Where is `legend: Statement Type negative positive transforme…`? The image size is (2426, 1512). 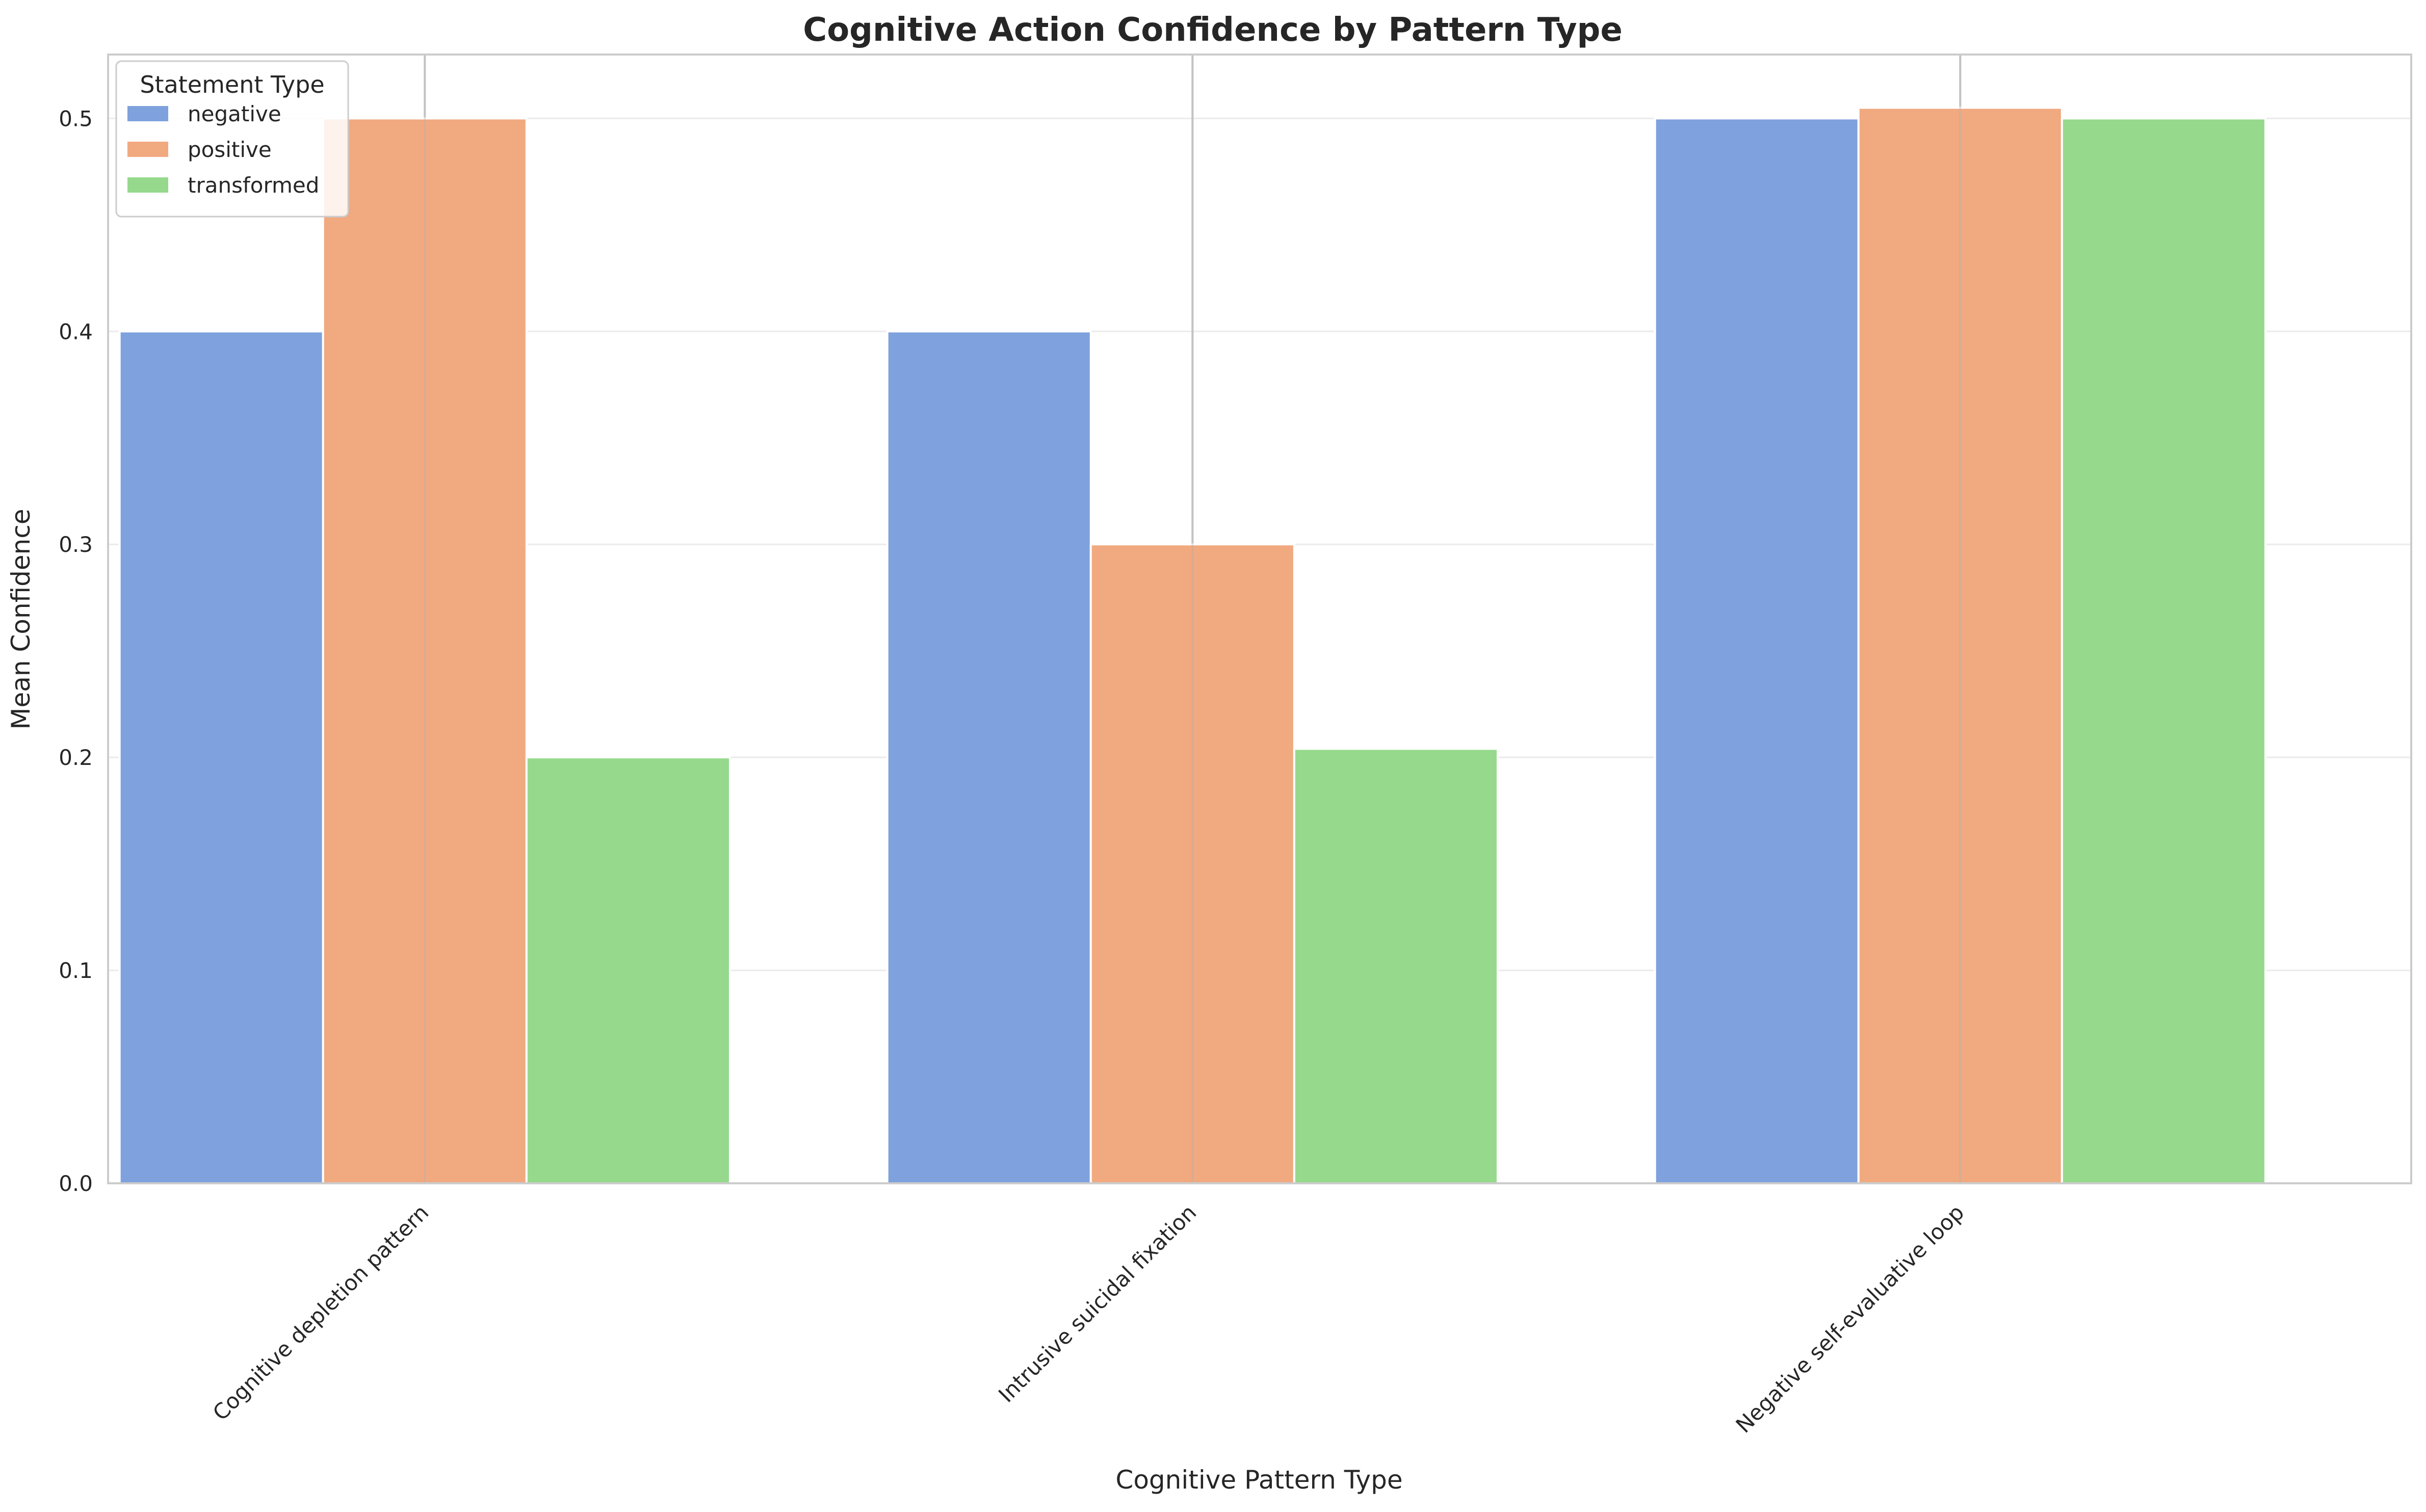
legend: Statement Type negative positive transforme… is located at coordinates (232, 139).